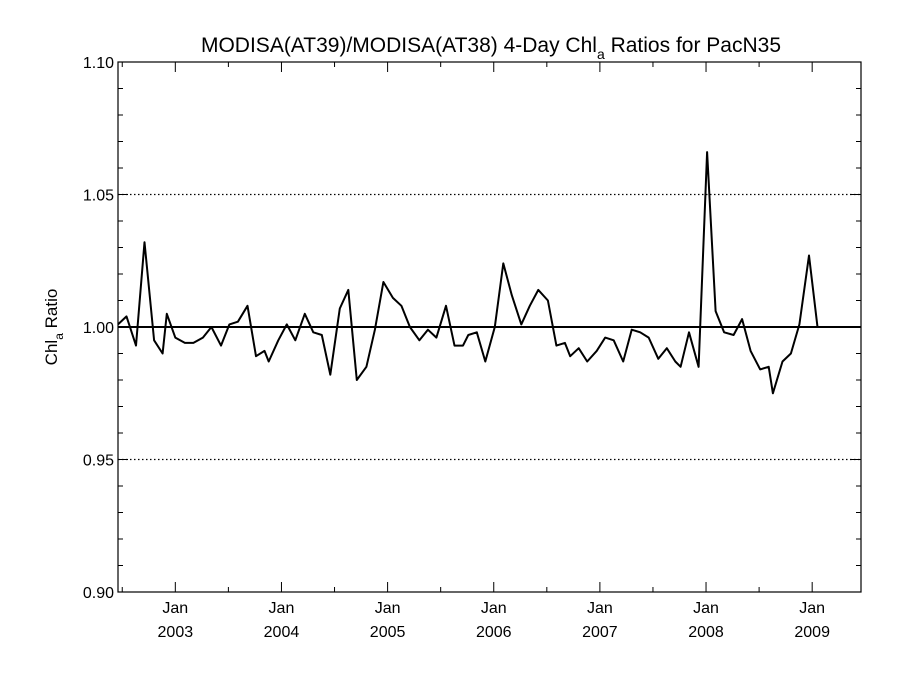 The image size is (900, 675). I want to click on y-tick-label: 1.05, so click(98, 196).